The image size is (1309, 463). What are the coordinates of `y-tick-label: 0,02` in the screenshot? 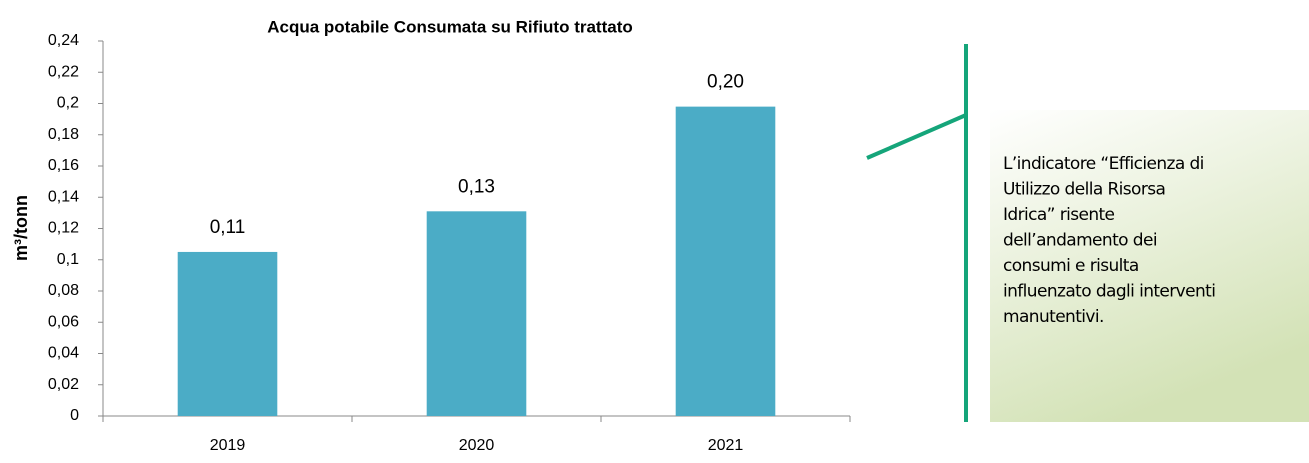 It's located at (63, 384).